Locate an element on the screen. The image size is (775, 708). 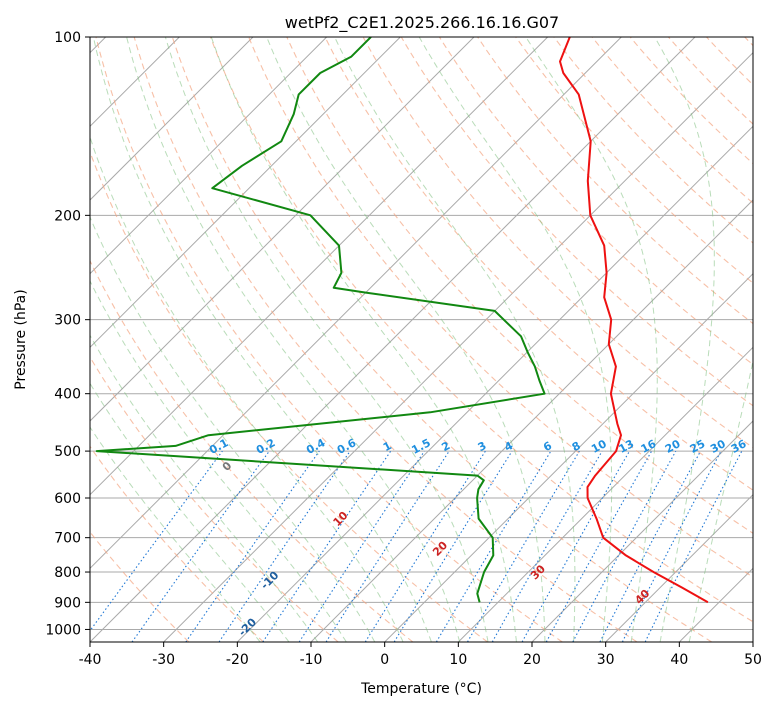
mixing-ratio-label: 36 is located at coordinates (739, 446).